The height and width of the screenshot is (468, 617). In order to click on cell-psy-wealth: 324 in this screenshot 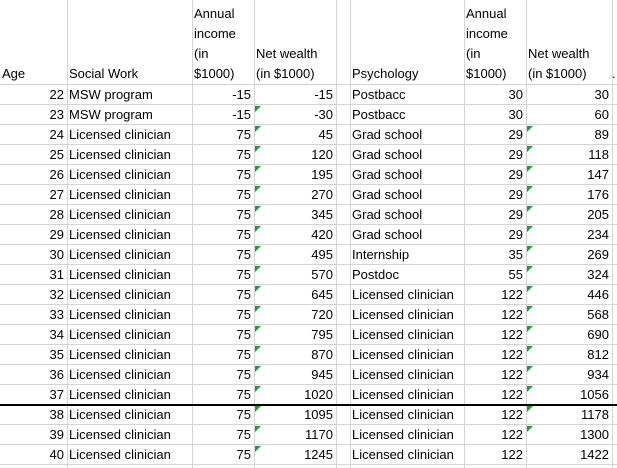, I will do `click(598, 274)`.